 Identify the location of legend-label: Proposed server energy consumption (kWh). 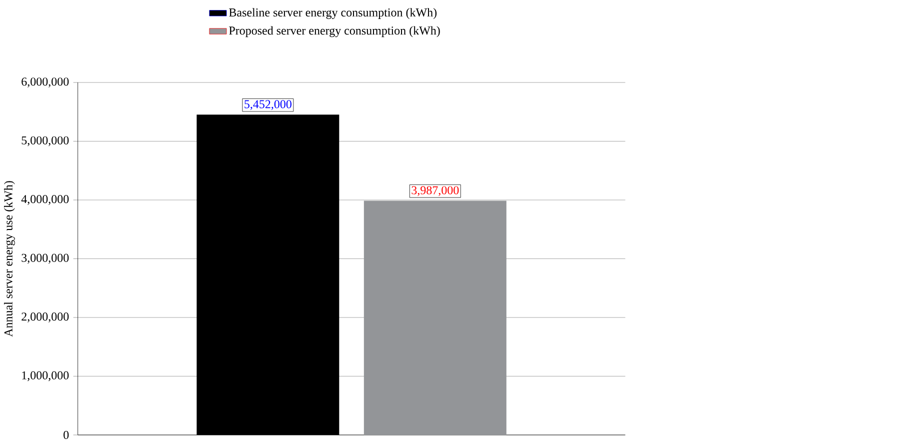
(334, 32).